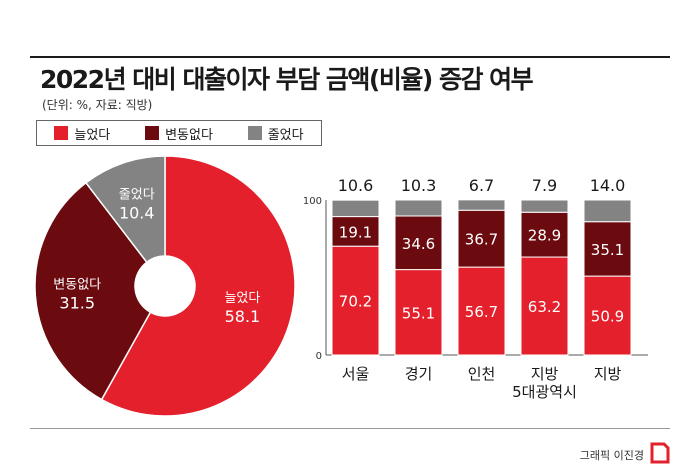 Image resolution: width=700 pixels, height=472 pixels. Describe the element at coordinates (137, 195) in the screenshot. I see `pie-label-decrease: 줄었다` at that location.